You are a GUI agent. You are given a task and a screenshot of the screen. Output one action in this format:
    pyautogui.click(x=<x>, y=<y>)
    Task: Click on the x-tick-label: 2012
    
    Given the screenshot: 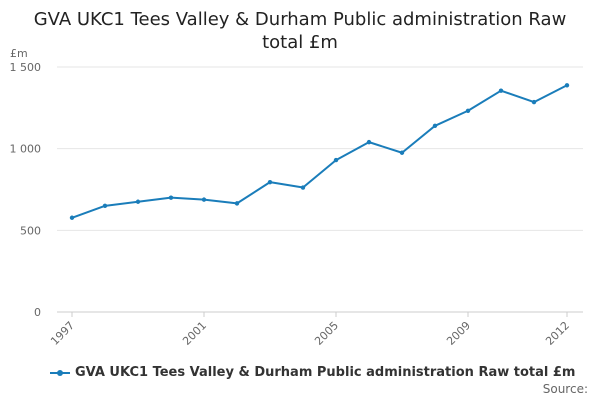 What is the action you would take?
    pyautogui.click(x=557, y=333)
    